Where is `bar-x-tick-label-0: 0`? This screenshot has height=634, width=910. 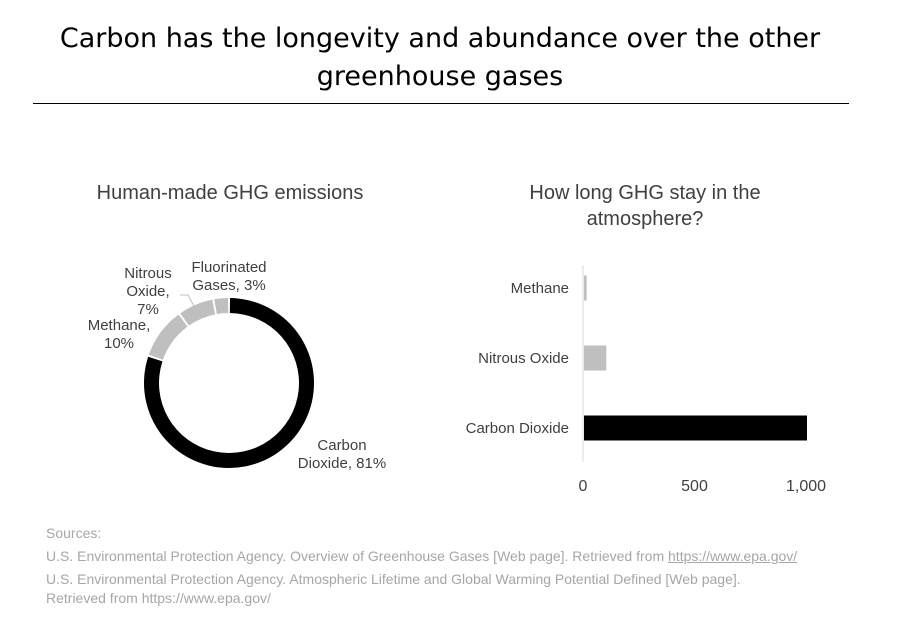 bar-x-tick-label-0: 0 is located at coordinates (583, 486).